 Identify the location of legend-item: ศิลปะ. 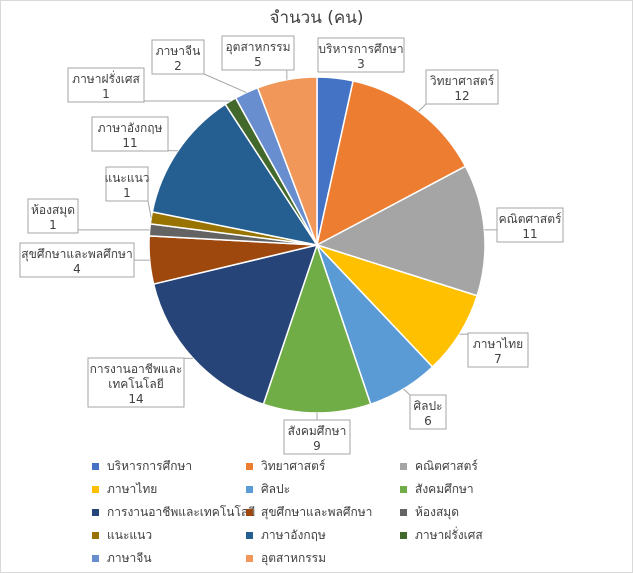
(268, 489).